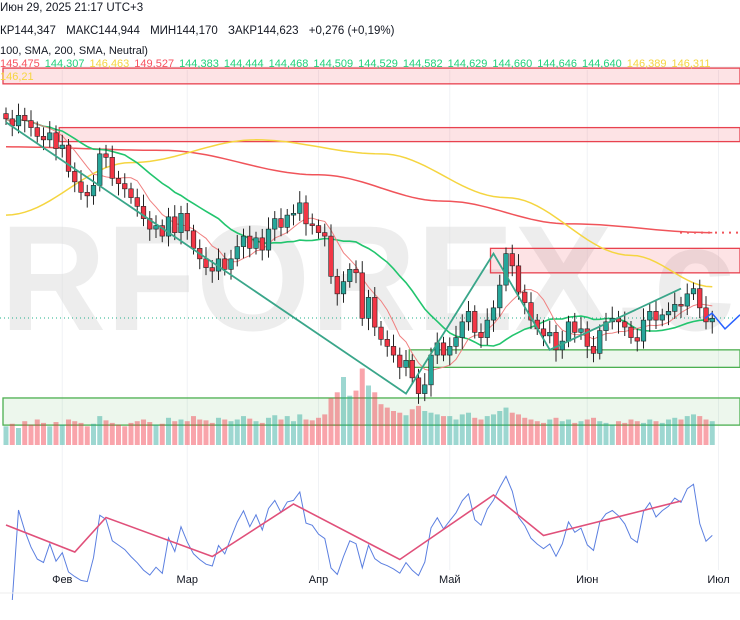 Image resolution: width=740 pixels, height=620 pixels. What do you see at coordinates (343, 527) in the screenshot?
I see `oscillator-zigzag-line` at bounding box center [343, 527].